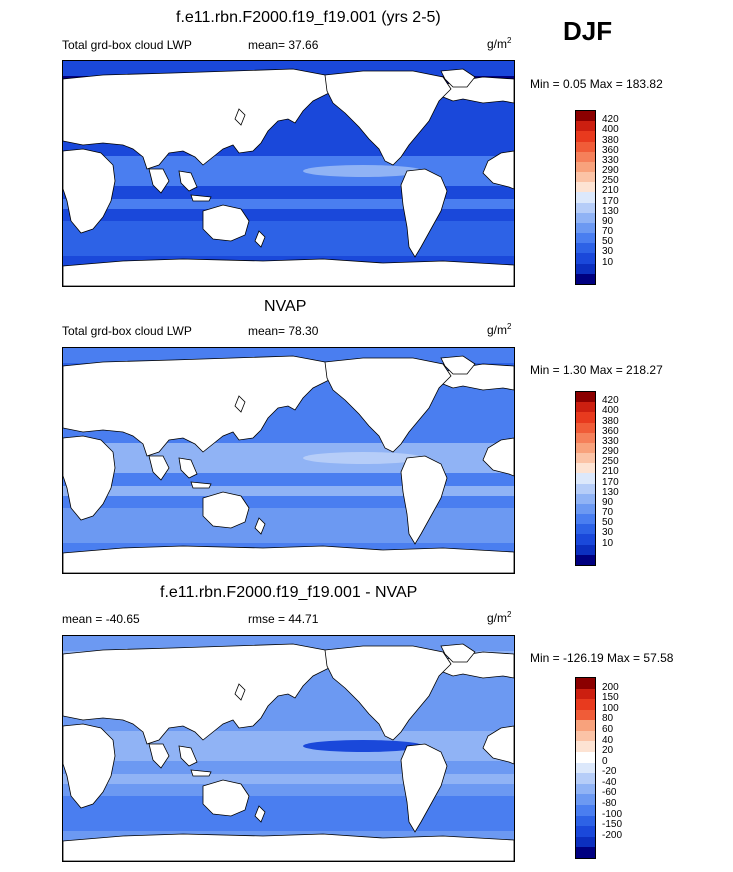 The image size is (733, 872). I want to click on colorbar-tick-label: 90, so click(608, 221).